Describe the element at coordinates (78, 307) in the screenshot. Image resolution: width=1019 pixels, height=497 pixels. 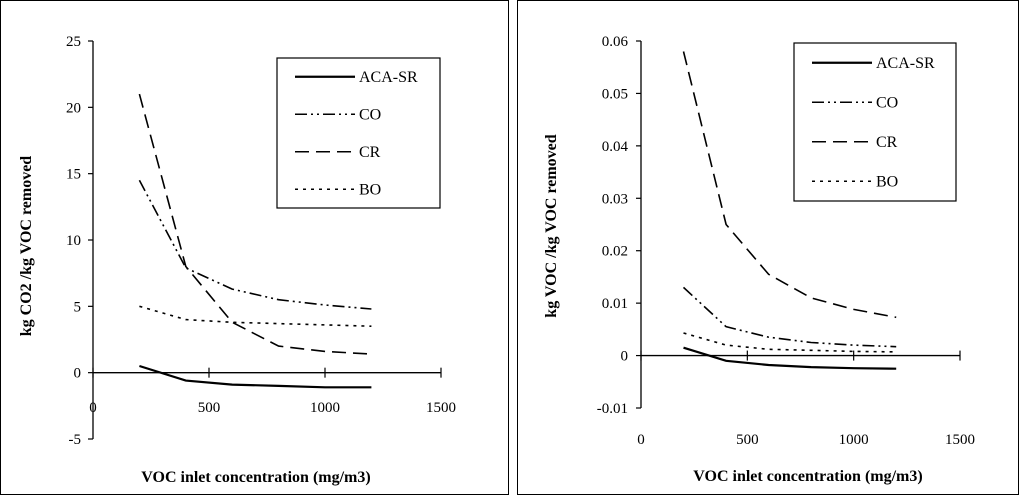
I see `y-tick-label: 5` at that location.